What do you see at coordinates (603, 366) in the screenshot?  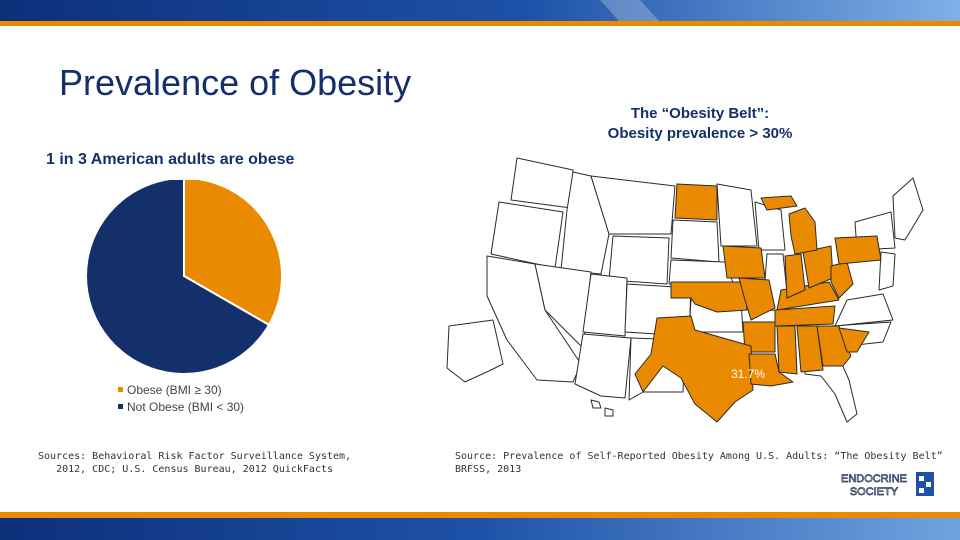 I see `state-az` at bounding box center [603, 366].